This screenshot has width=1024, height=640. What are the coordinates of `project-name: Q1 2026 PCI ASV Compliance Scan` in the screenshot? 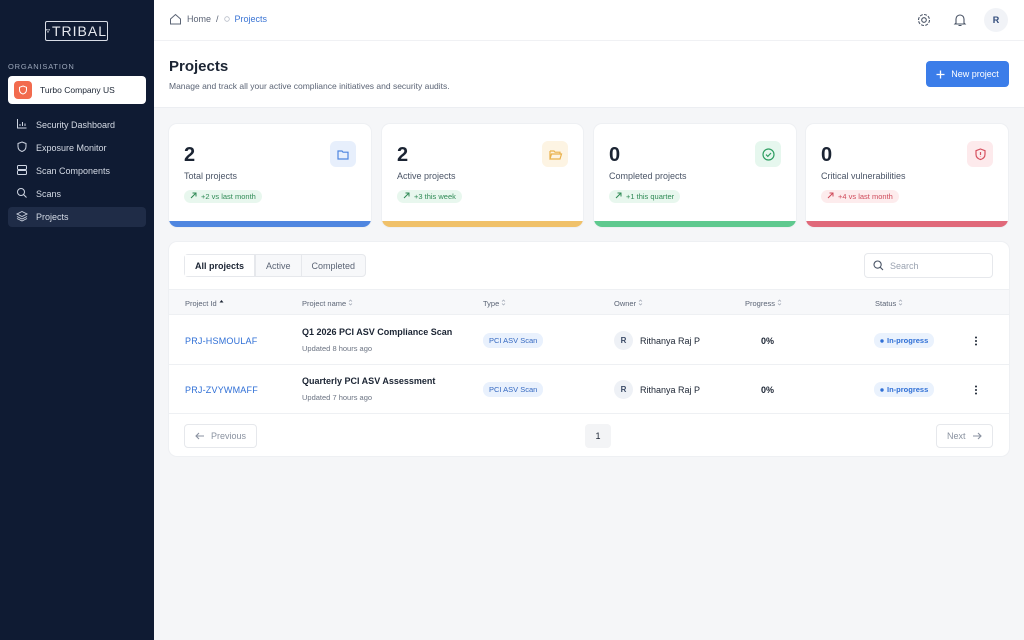 It's located at (377, 332).